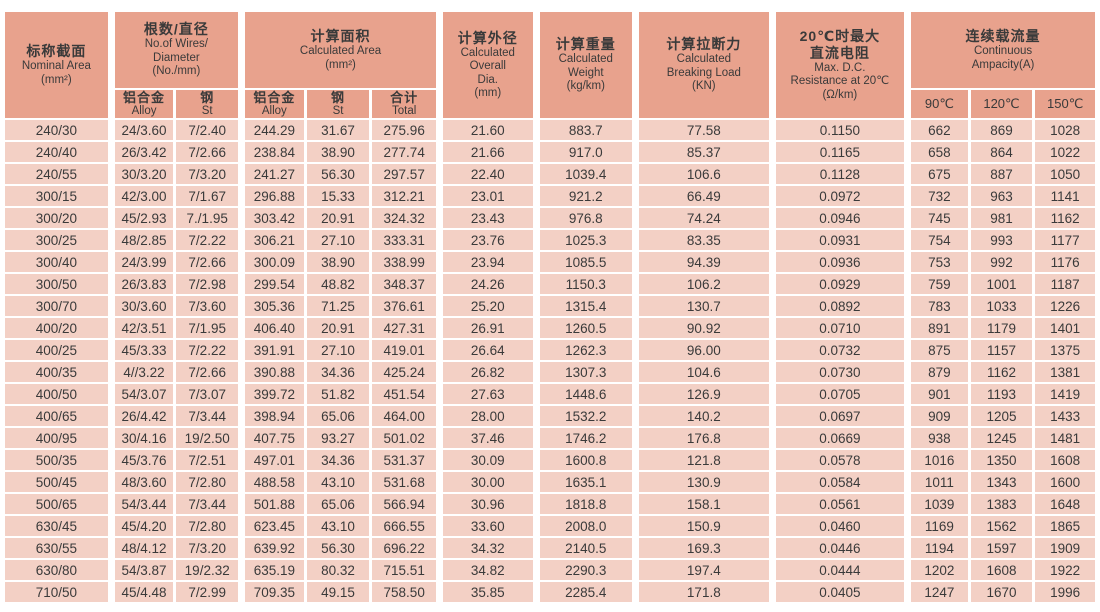 The width and height of the screenshot is (1100, 612). What do you see at coordinates (840, 81) in the screenshot?
I see `header-dc-resistance-en2: Resistance at 20℃` at bounding box center [840, 81].